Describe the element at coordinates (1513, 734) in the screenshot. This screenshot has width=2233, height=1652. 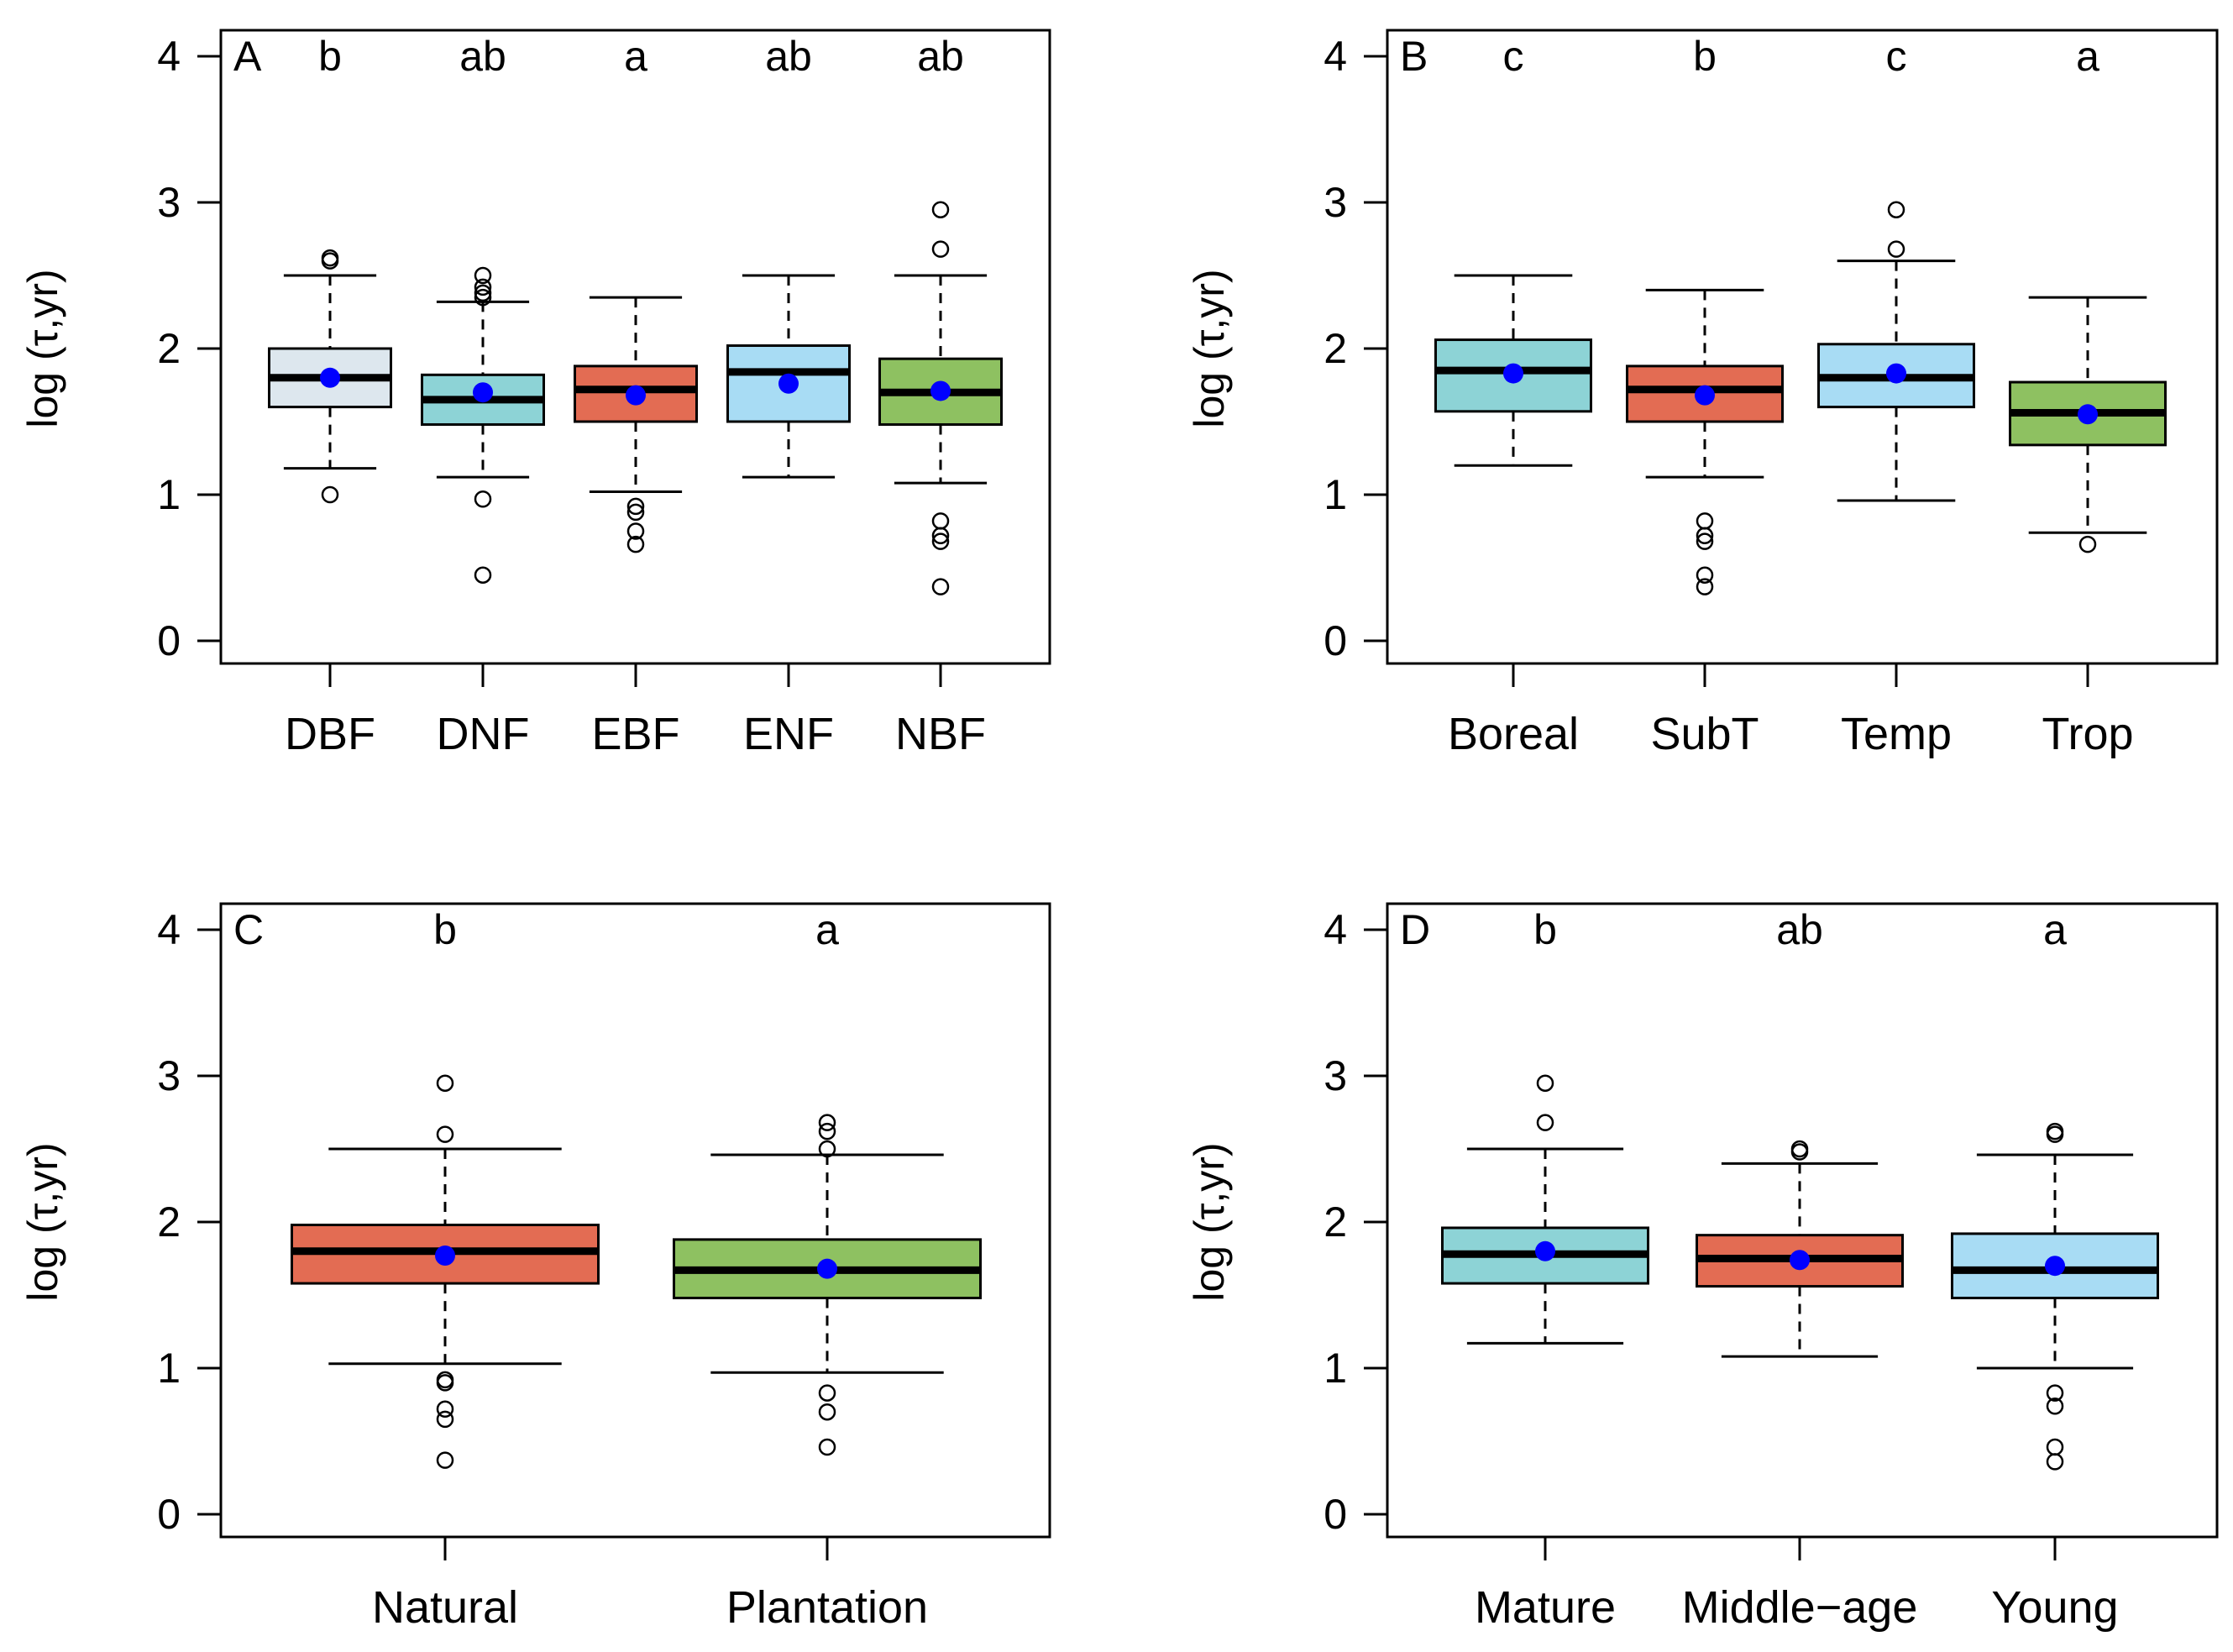
I see `x-tick-label: Boreal` at that location.